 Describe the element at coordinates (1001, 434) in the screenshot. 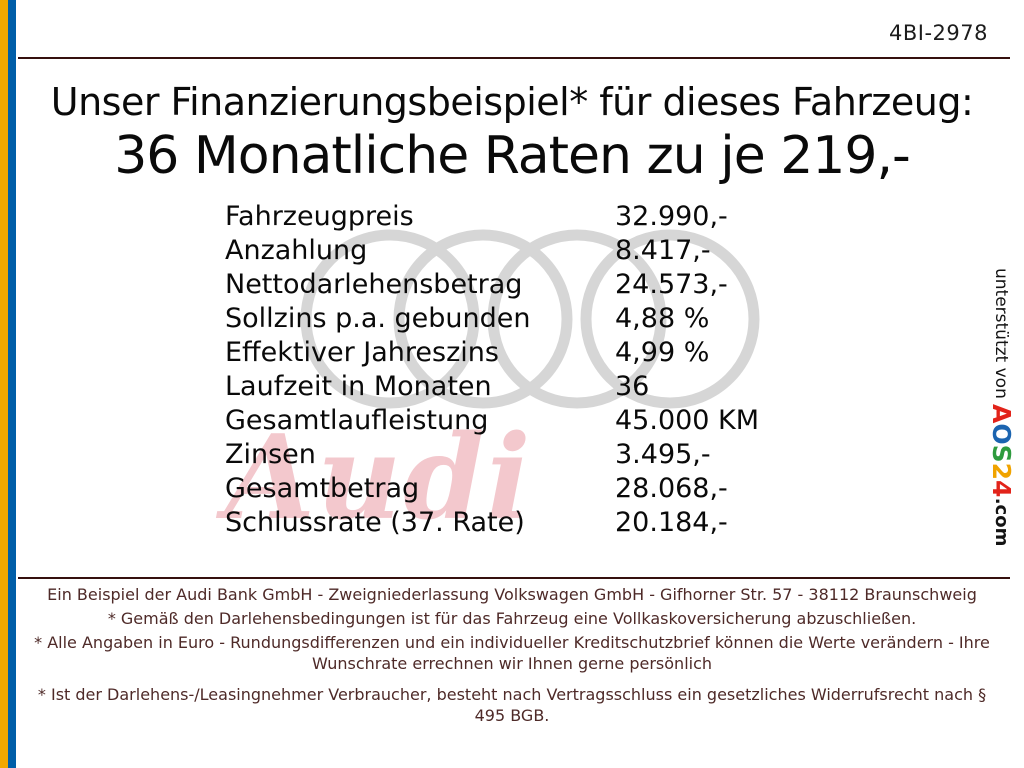

I see `aos24-letter: O` at that location.